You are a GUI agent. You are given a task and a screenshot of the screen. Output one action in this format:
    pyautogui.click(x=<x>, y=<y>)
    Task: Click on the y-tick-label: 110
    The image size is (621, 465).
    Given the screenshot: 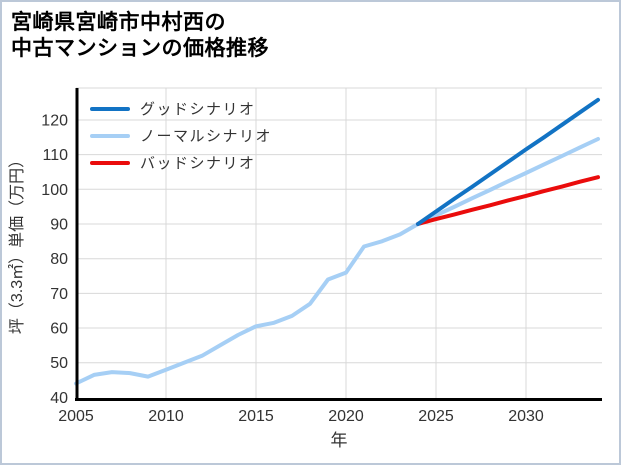 What is the action you would take?
    pyautogui.click(x=55, y=155)
    